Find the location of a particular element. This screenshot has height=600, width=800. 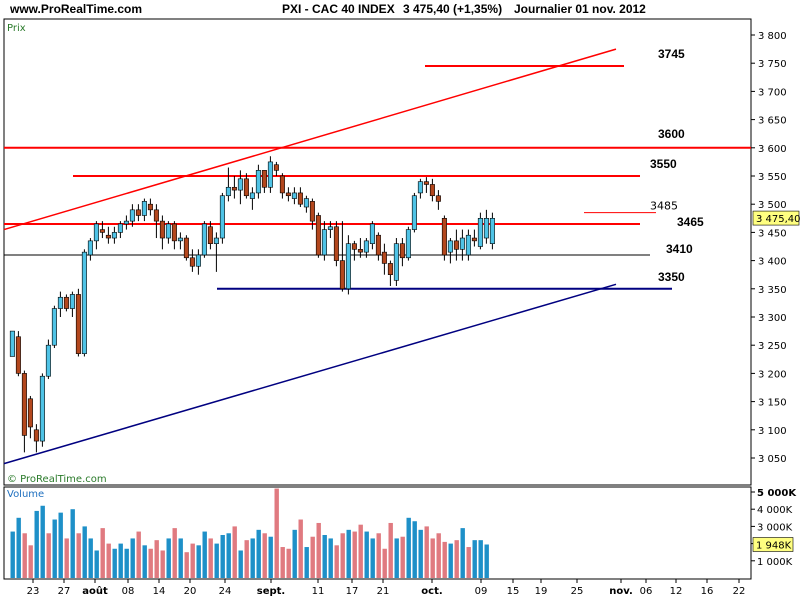

last-price-badge is located at coordinates (776, 218).